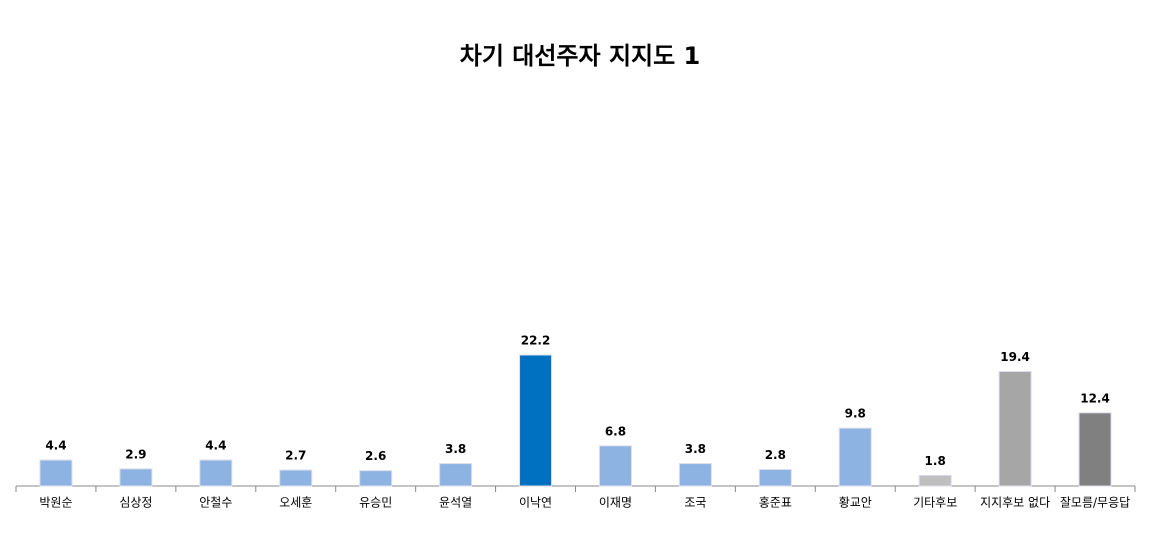  What do you see at coordinates (580, 56) in the screenshot?
I see `chart-title: 차기 대선주자 지지도 1` at bounding box center [580, 56].